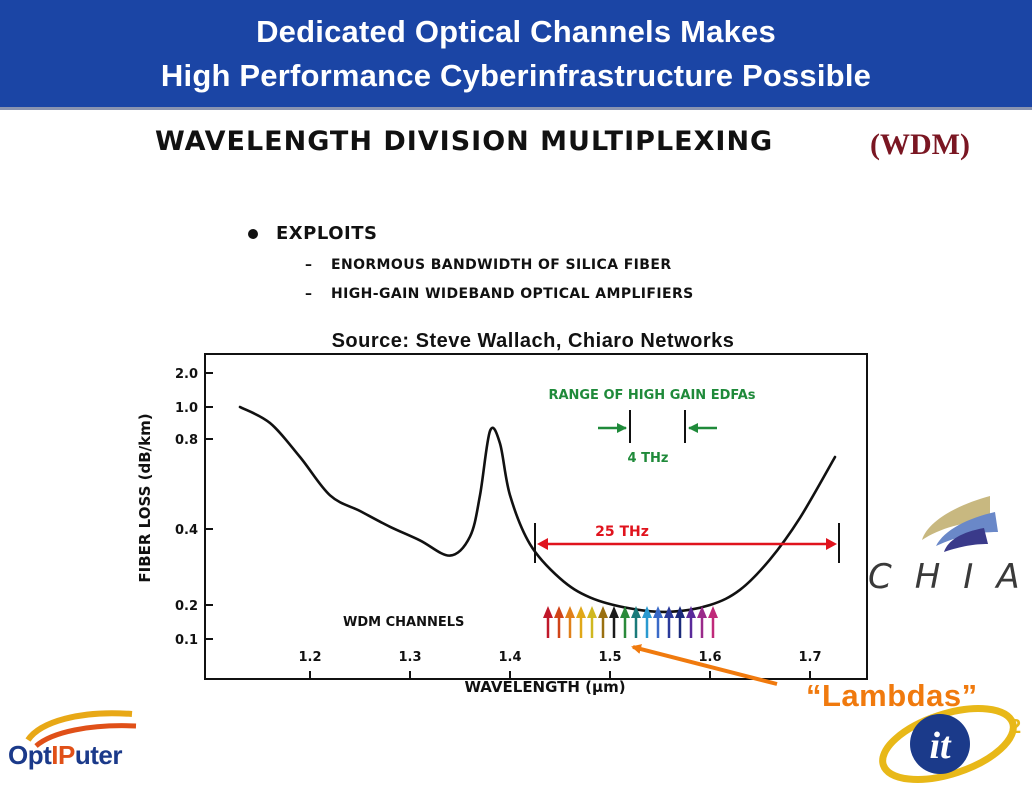 The height and width of the screenshot is (787, 1036). I want to click on y-tick-label: 0.2, so click(186, 606).